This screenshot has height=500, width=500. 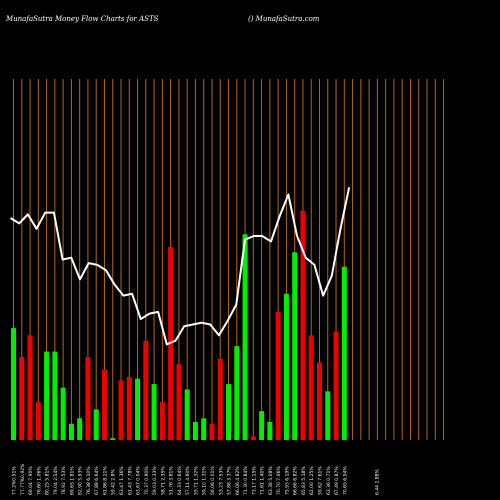 I want to click on x-axis-label: 57.11 4.60%, so click(x=188, y=480).